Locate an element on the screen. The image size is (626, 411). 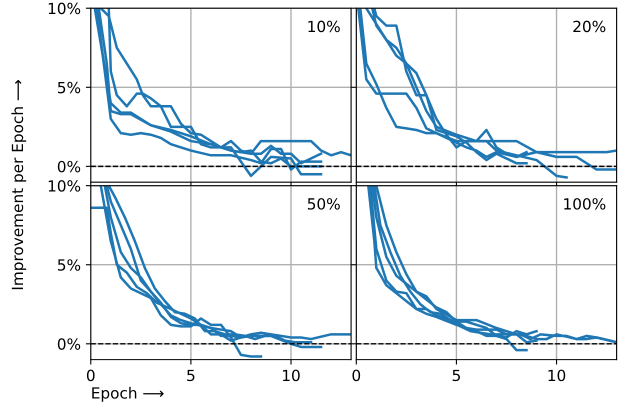
y-axis-title: Improvement per Epoch ⟶ is located at coordinates (18, 185).